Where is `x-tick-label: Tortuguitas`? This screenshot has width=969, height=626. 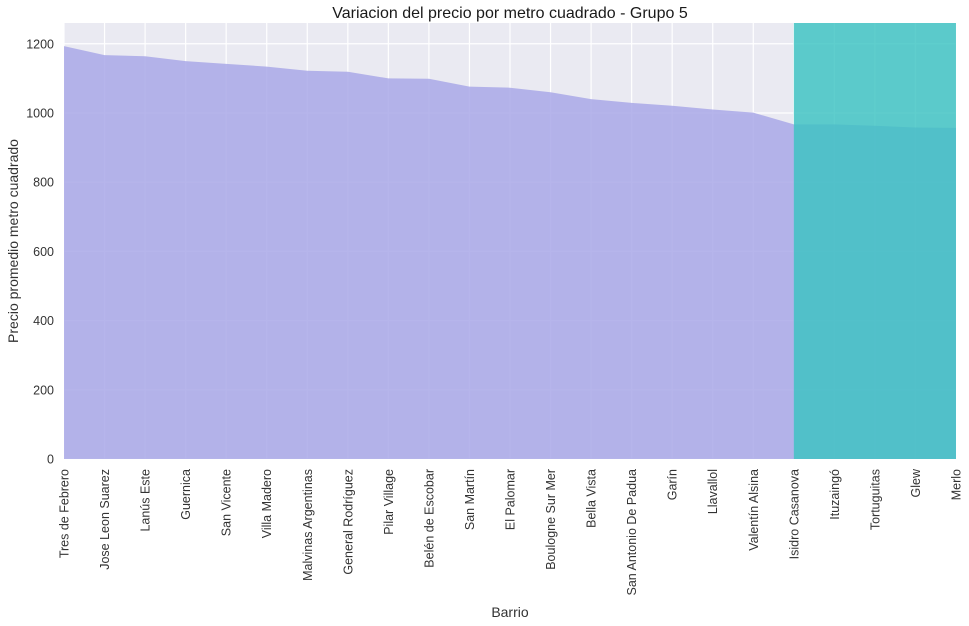 x-tick-label: Tortuguitas is located at coordinates (875, 499).